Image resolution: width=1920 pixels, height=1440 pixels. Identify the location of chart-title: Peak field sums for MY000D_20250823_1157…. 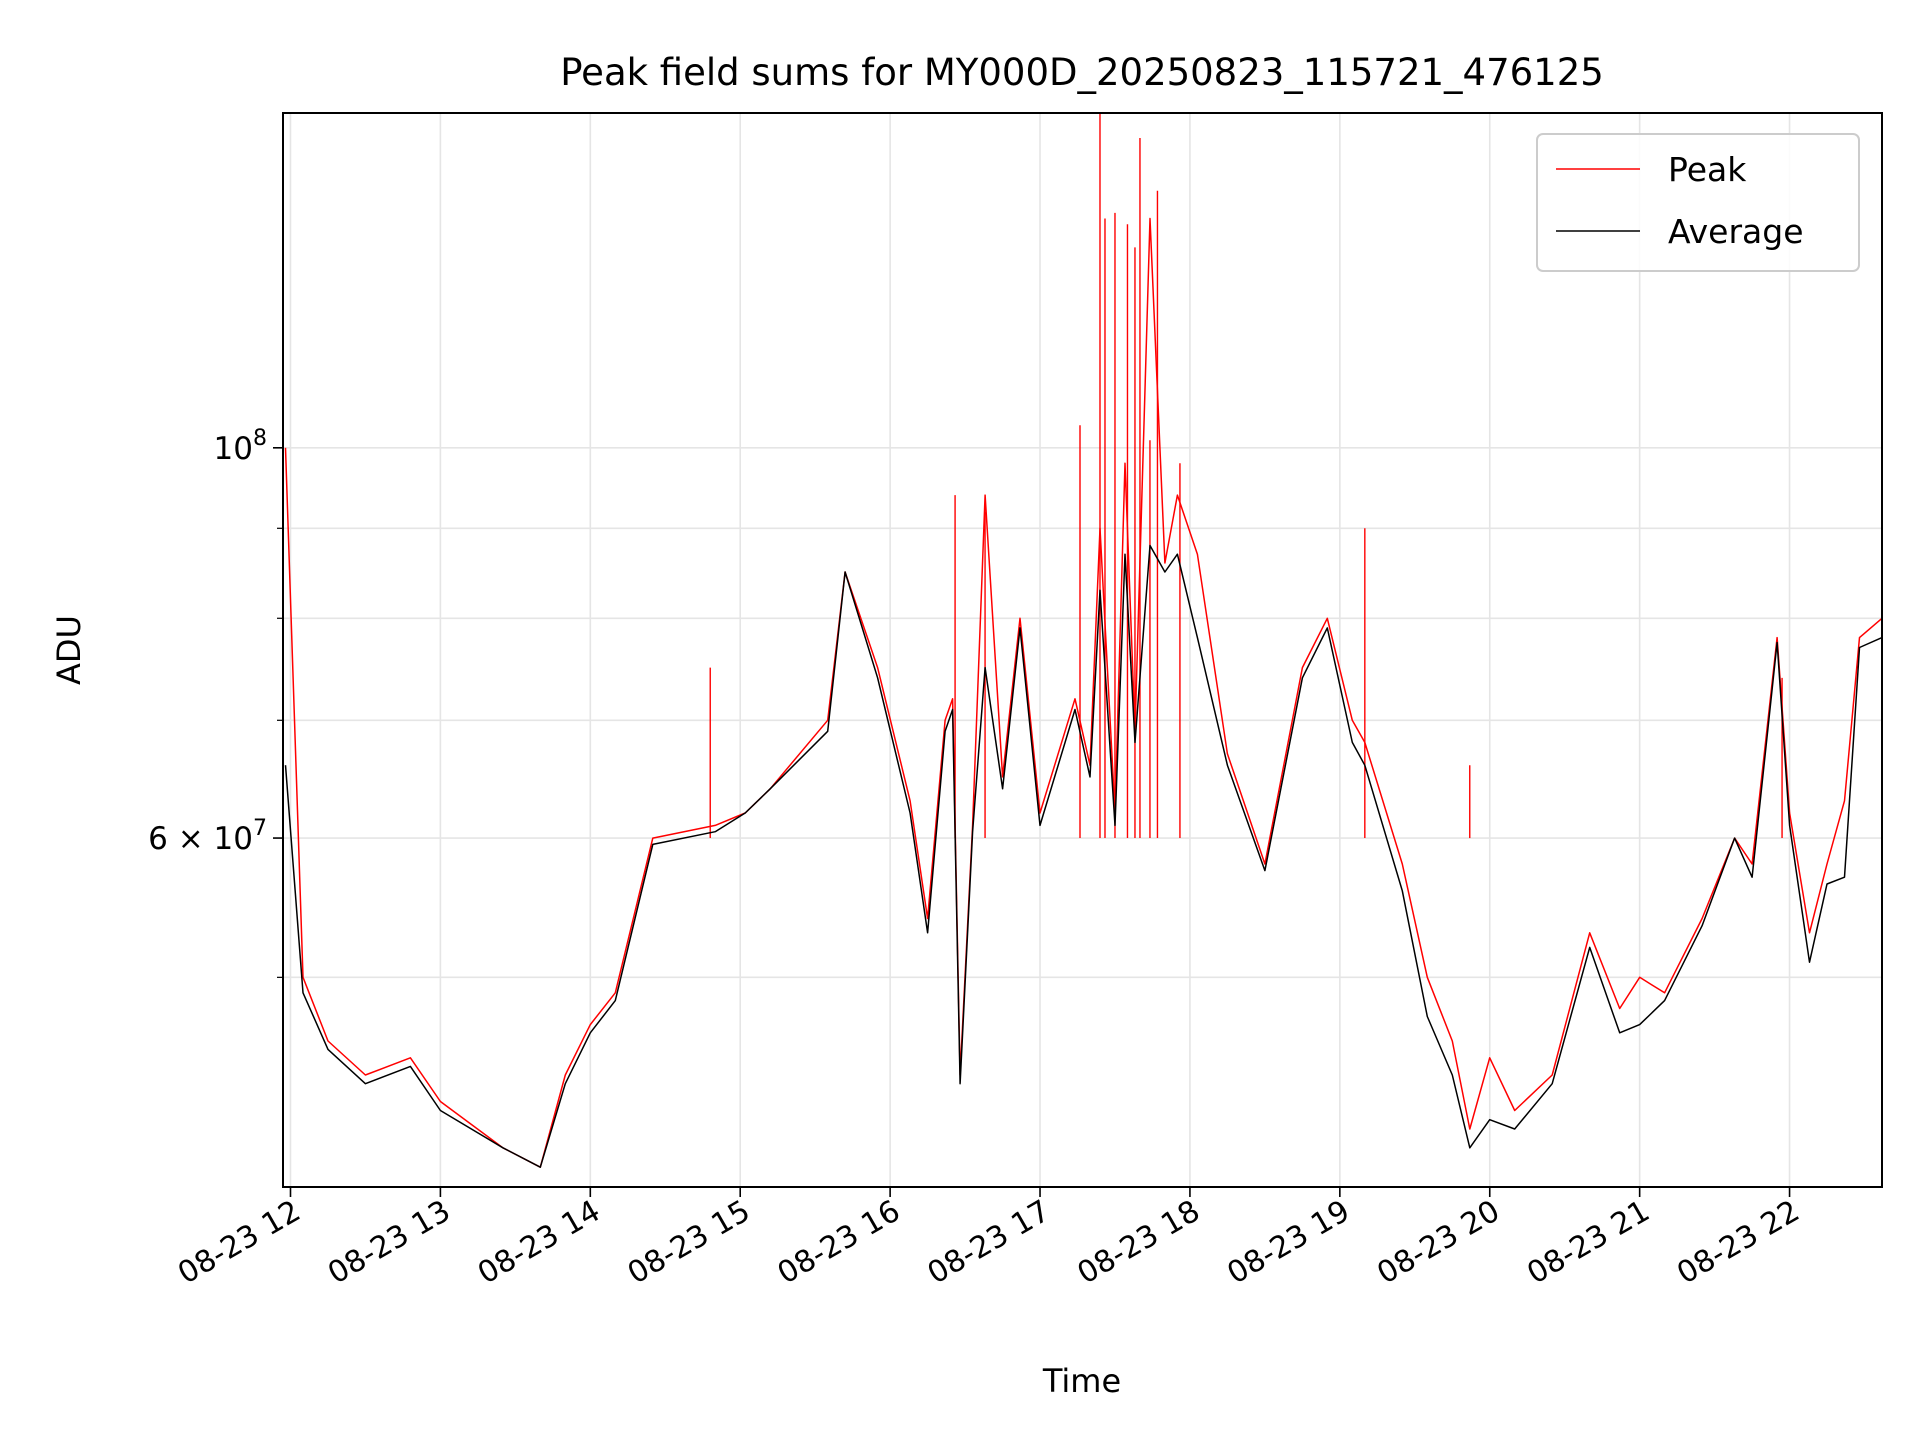
(1082, 72).